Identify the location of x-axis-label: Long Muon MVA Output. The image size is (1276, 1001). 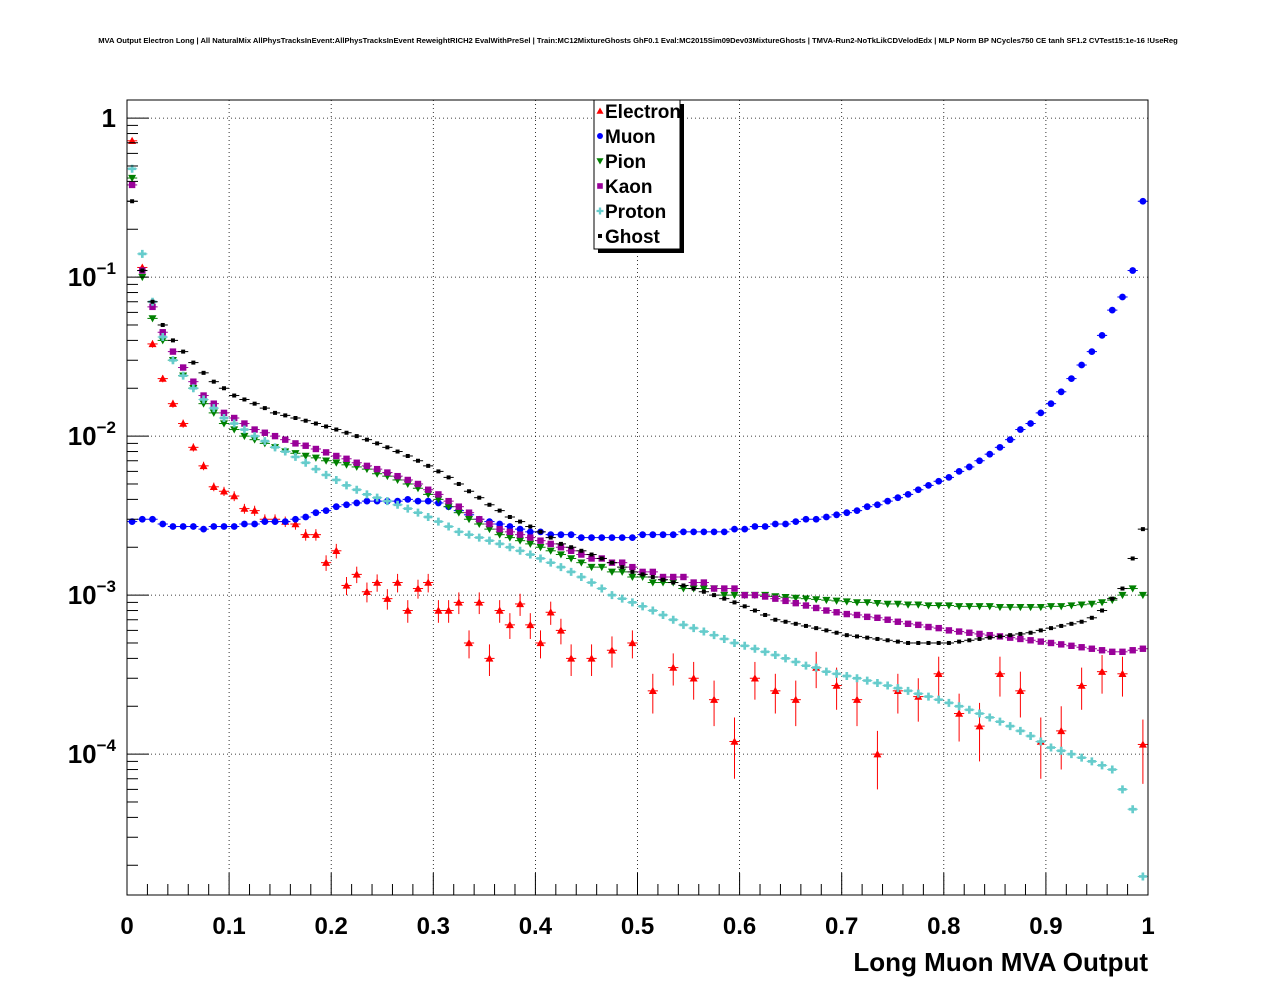
(1000, 962).